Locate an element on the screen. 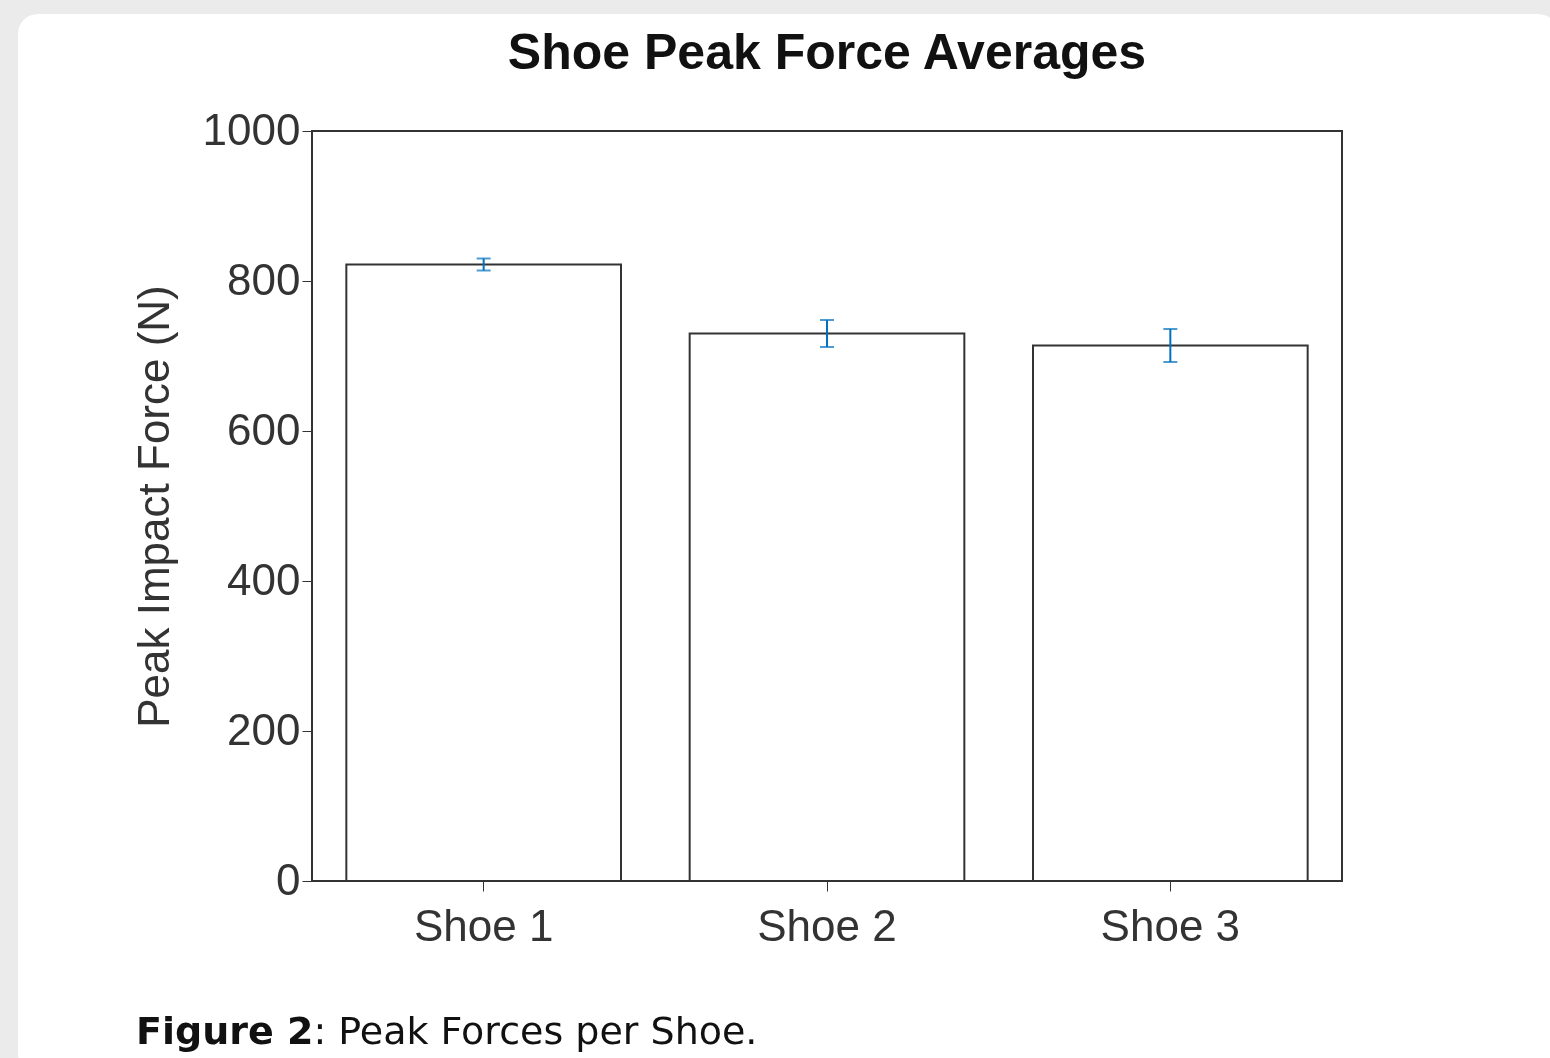 Image resolution: width=1550 pixels, height=1058 pixels. y-axis-title: Peak Impact Force (N) is located at coordinates (153, 506).